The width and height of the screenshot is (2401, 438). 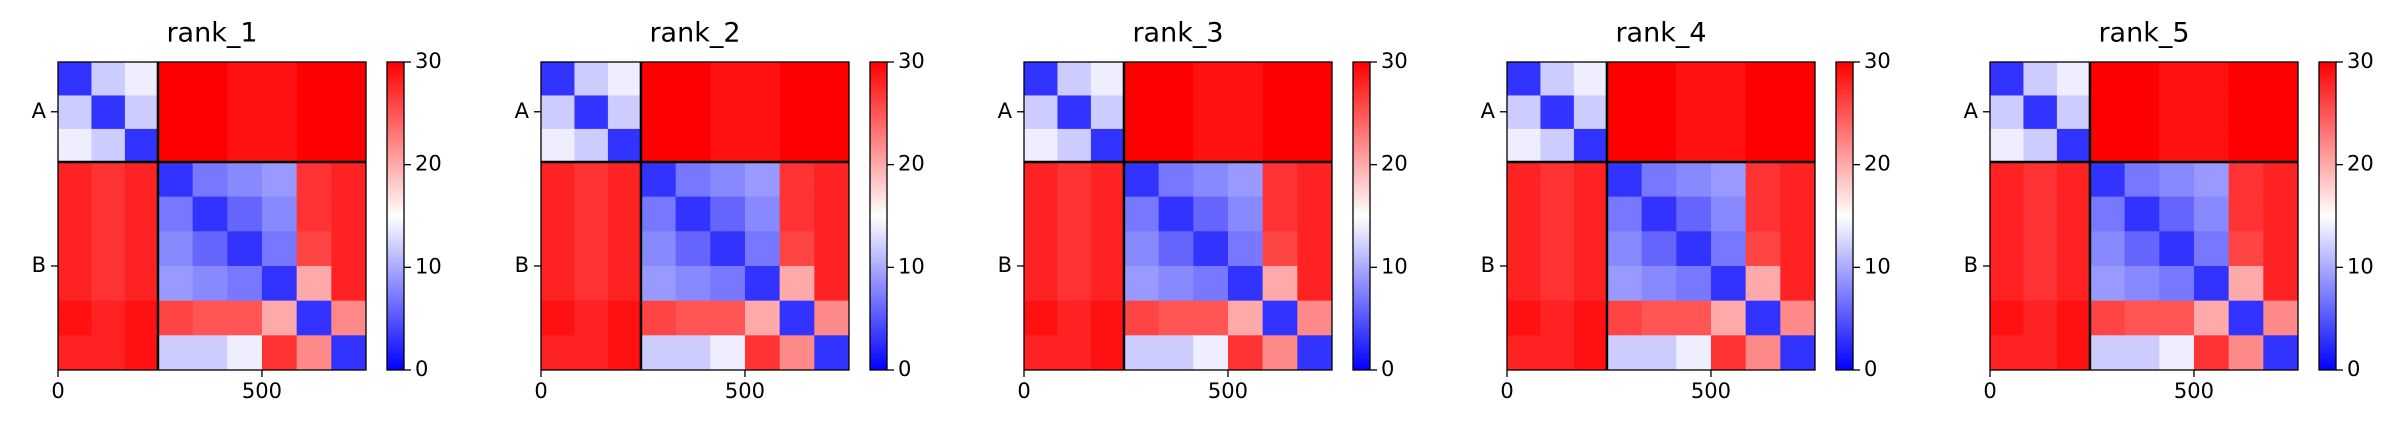 I want to click on colorbar-tick-label: 20, so click(x=911, y=164).